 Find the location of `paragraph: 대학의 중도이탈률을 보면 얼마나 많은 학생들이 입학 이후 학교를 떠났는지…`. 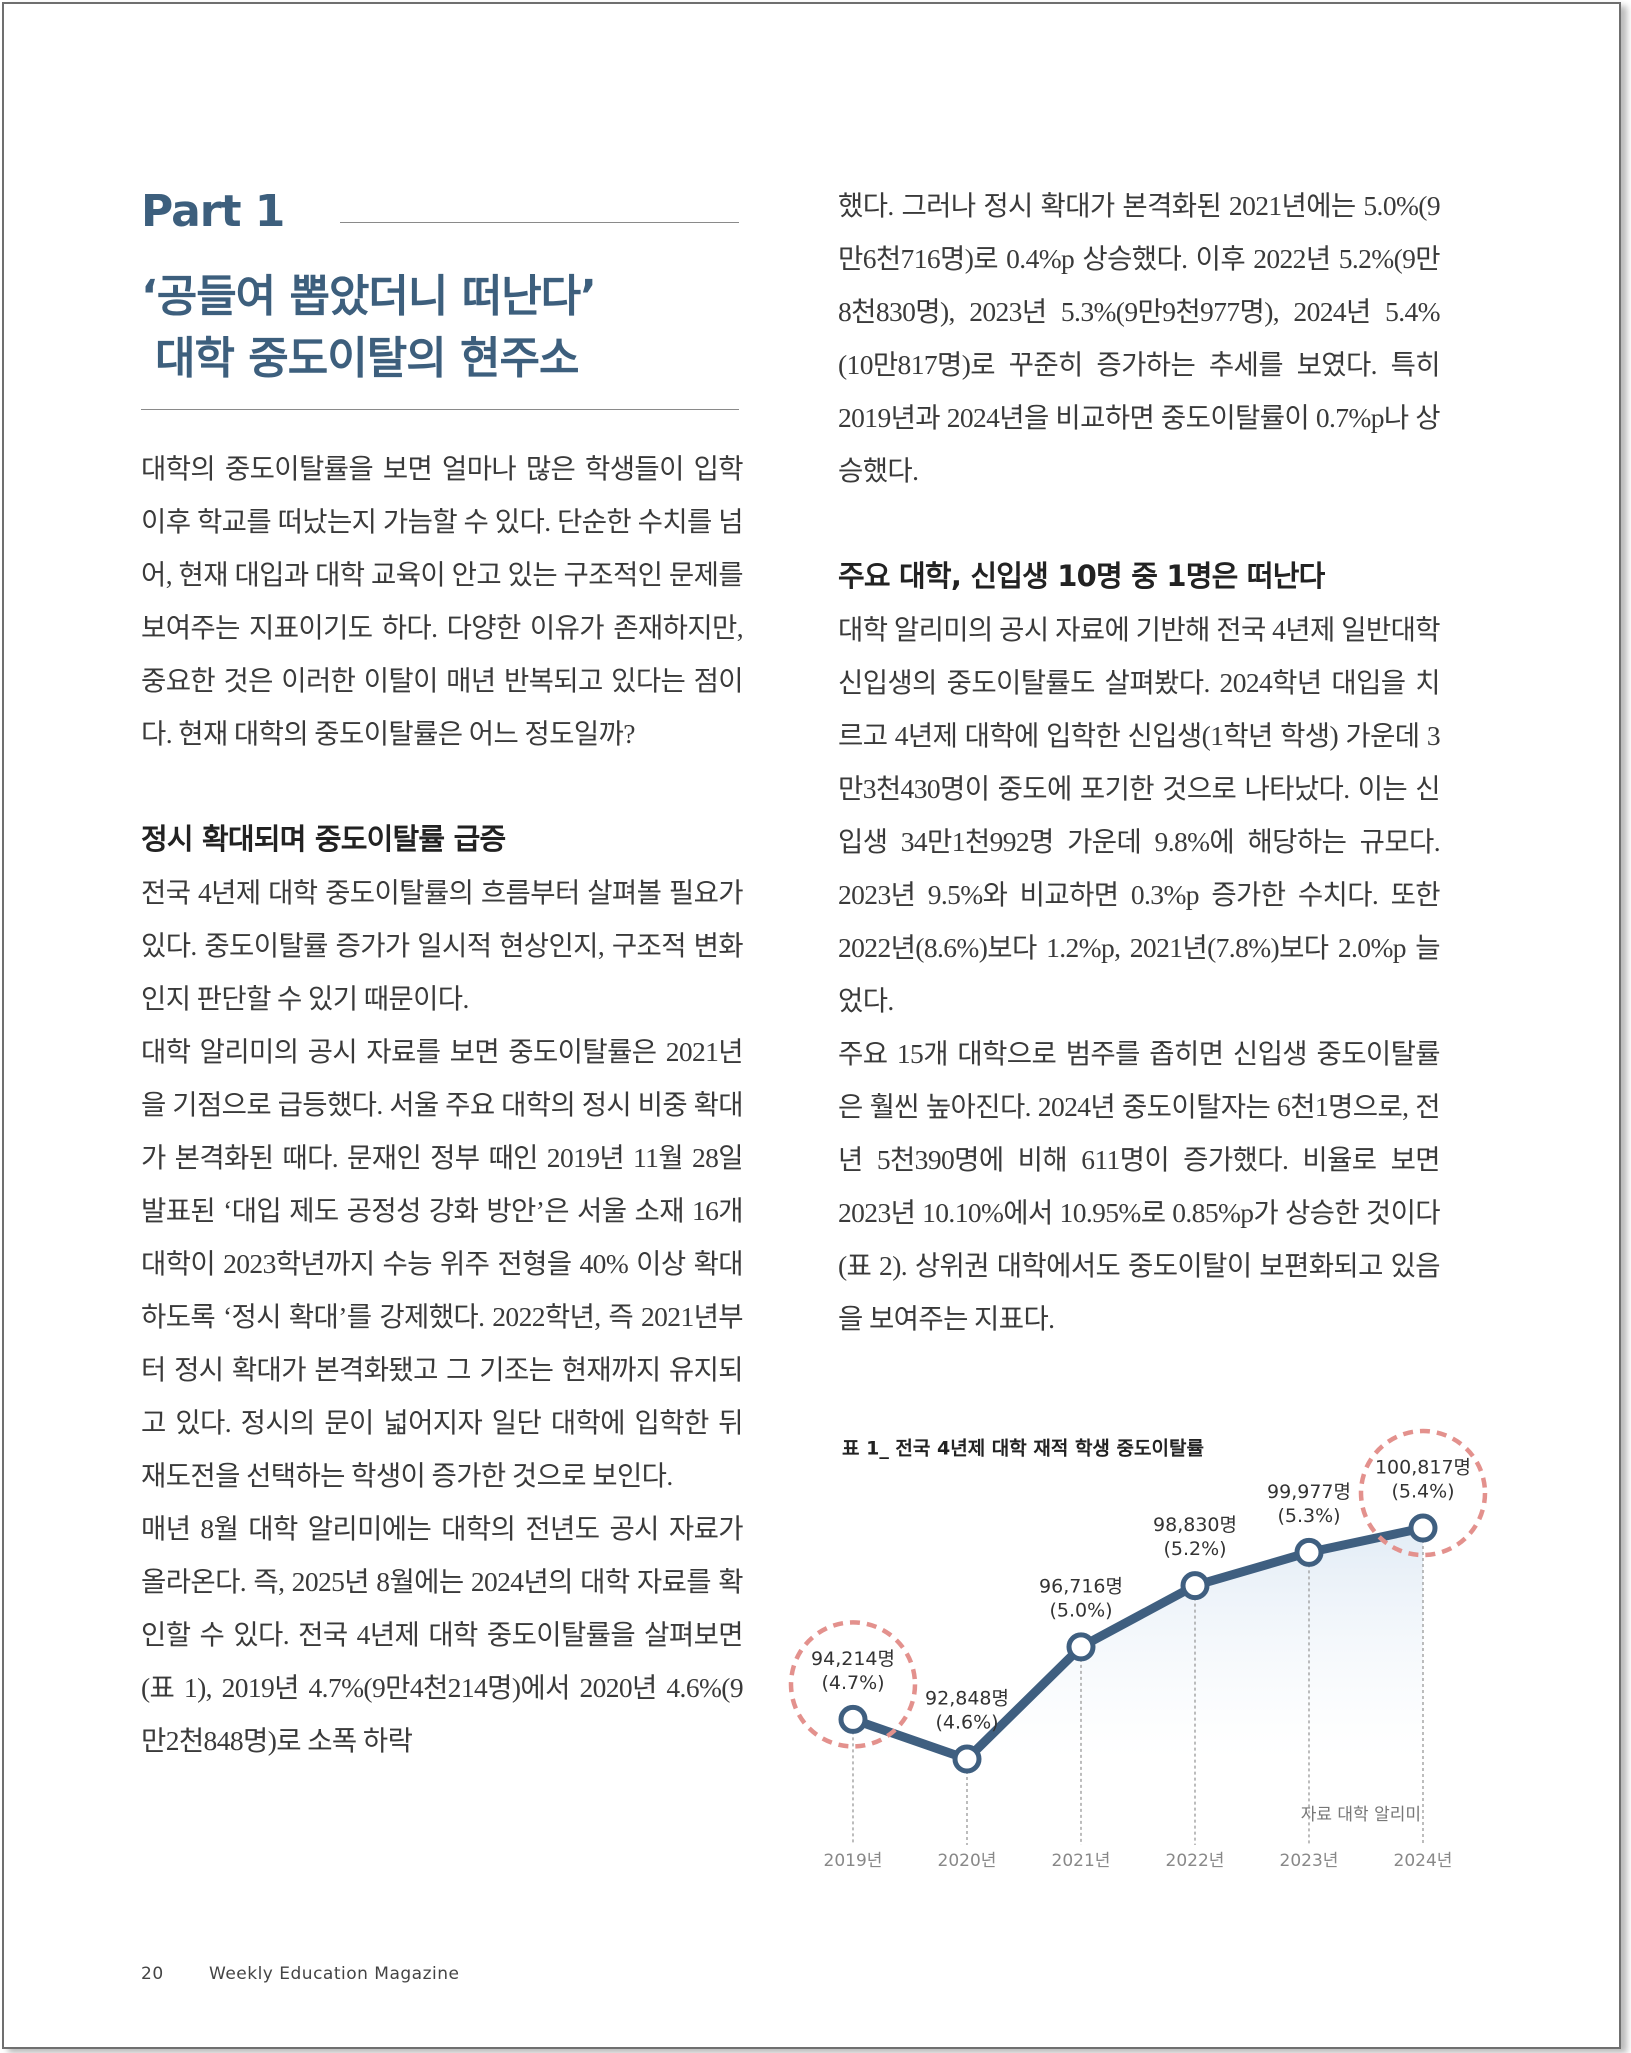

paragraph: 대학의 중도이탈률을 보면 얼마나 많은 학생들이 입학 이후 학교를 떠났는지… is located at coordinates (442, 601).